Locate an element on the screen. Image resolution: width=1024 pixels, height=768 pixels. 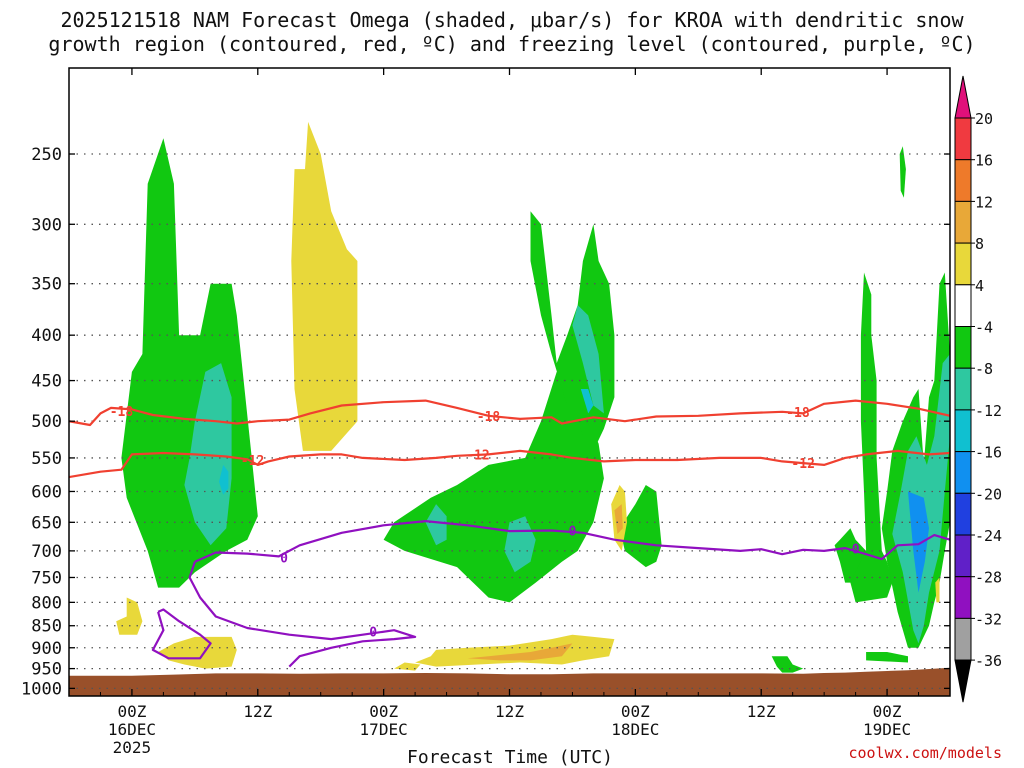
colorbar-label-4: 4 is located at coordinates (979, 286).